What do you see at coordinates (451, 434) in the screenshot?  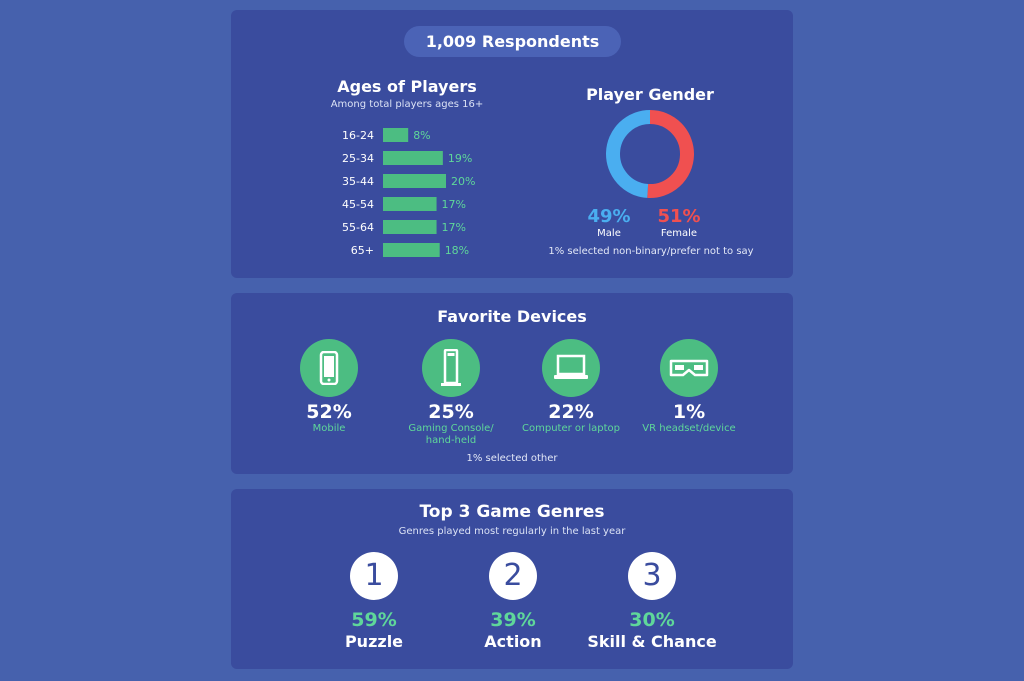 I see `device-label: Gaming Console/ hand-held` at bounding box center [451, 434].